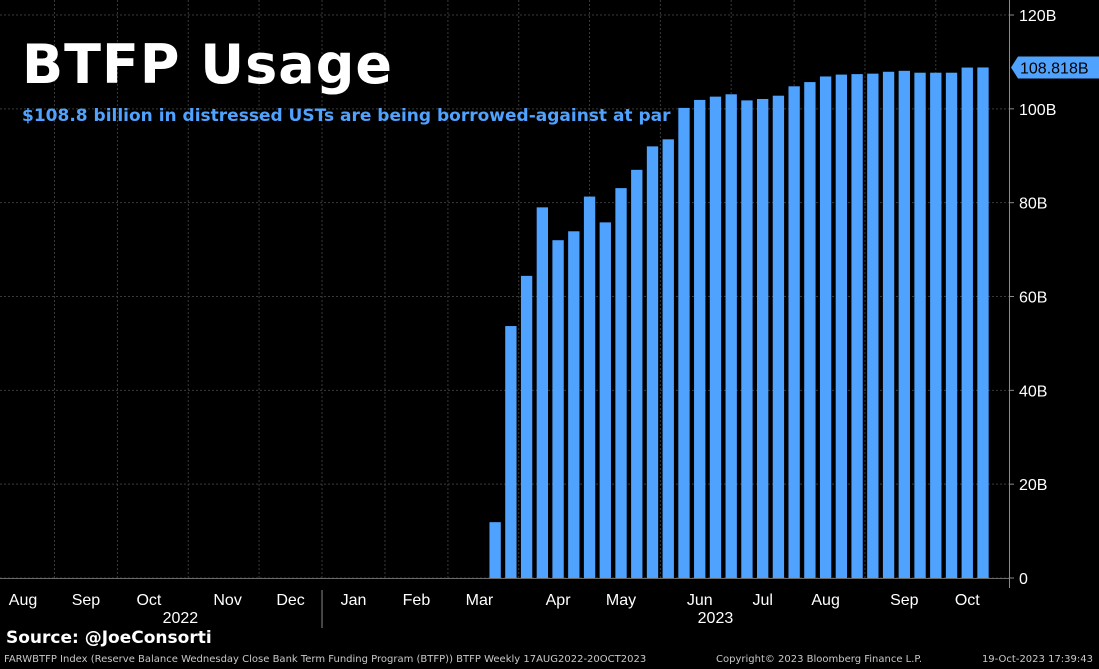  Describe the element at coordinates (207, 64) in the screenshot. I see `chart-title: BTFP Usage` at that location.